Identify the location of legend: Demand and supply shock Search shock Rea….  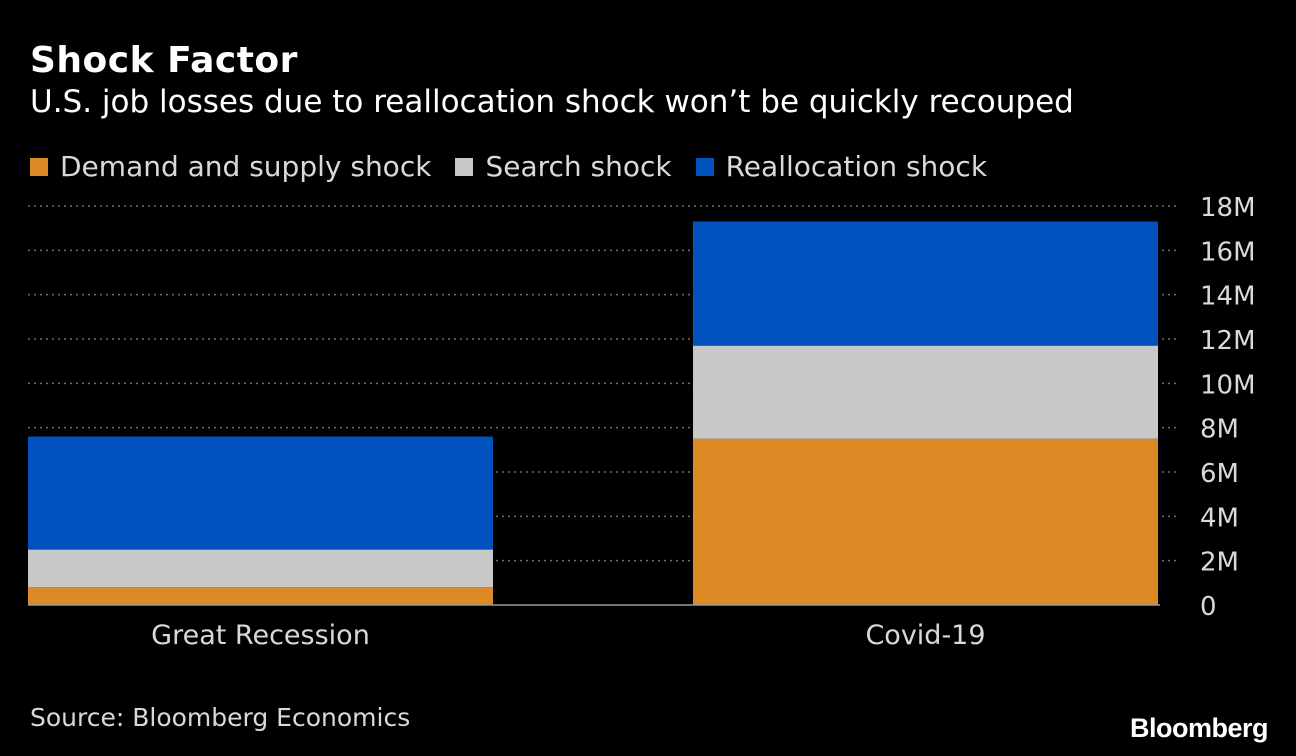
(520, 166).